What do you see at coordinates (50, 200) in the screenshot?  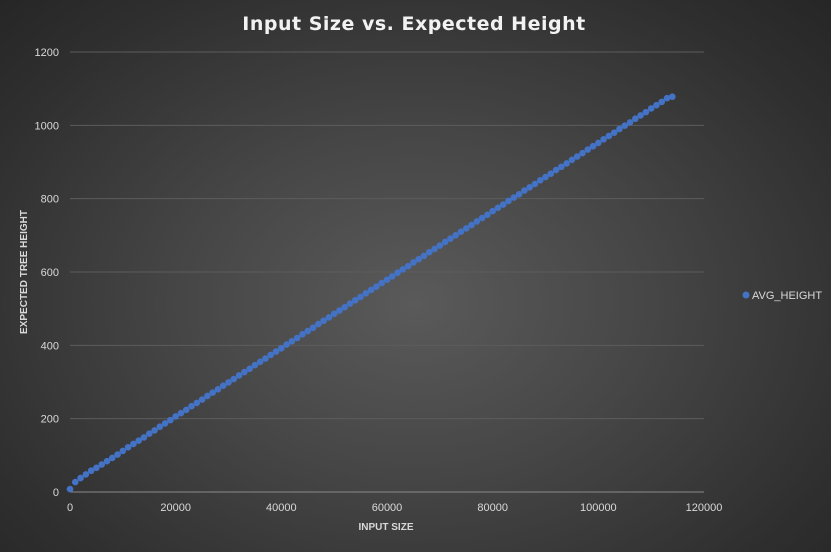 I see `y-tick-label: 800` at bounding box center [50, 200].